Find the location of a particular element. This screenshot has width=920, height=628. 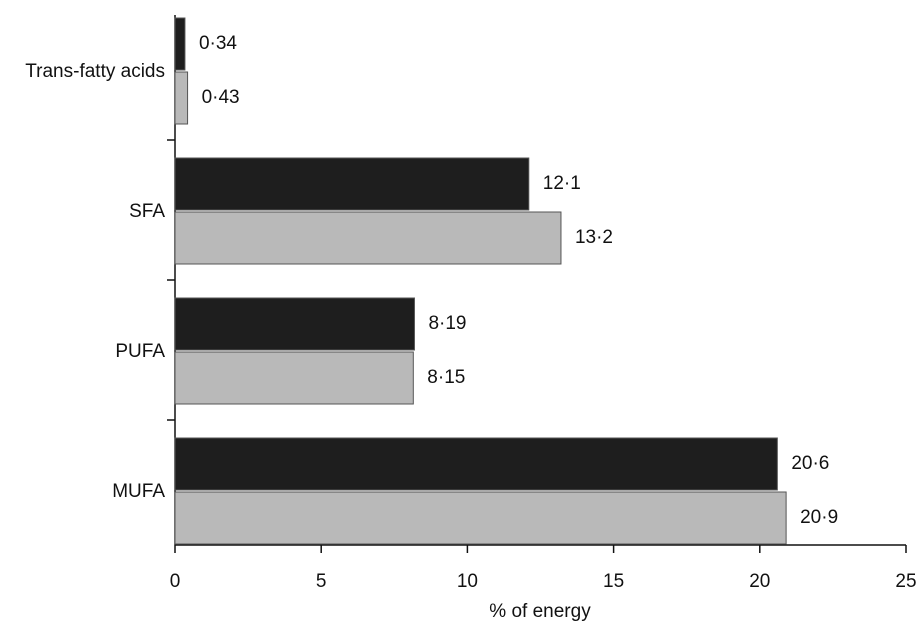

value-label: 20·9 is located at coordinates (819, 517).